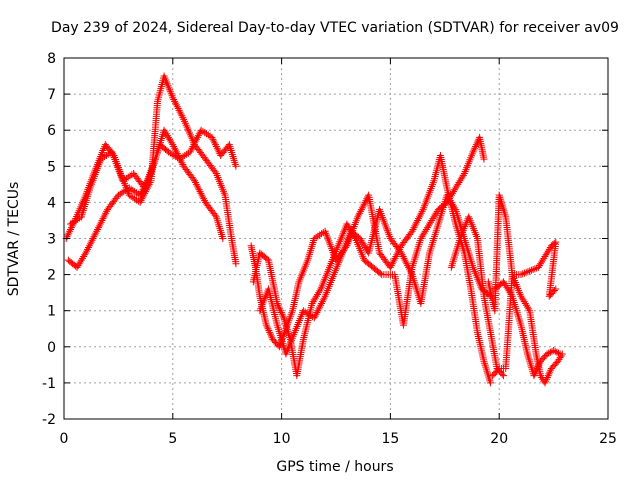  Describe the element at coordinates (64, 439) in the screenshot. I see `x-tick-label: 0` at that location.